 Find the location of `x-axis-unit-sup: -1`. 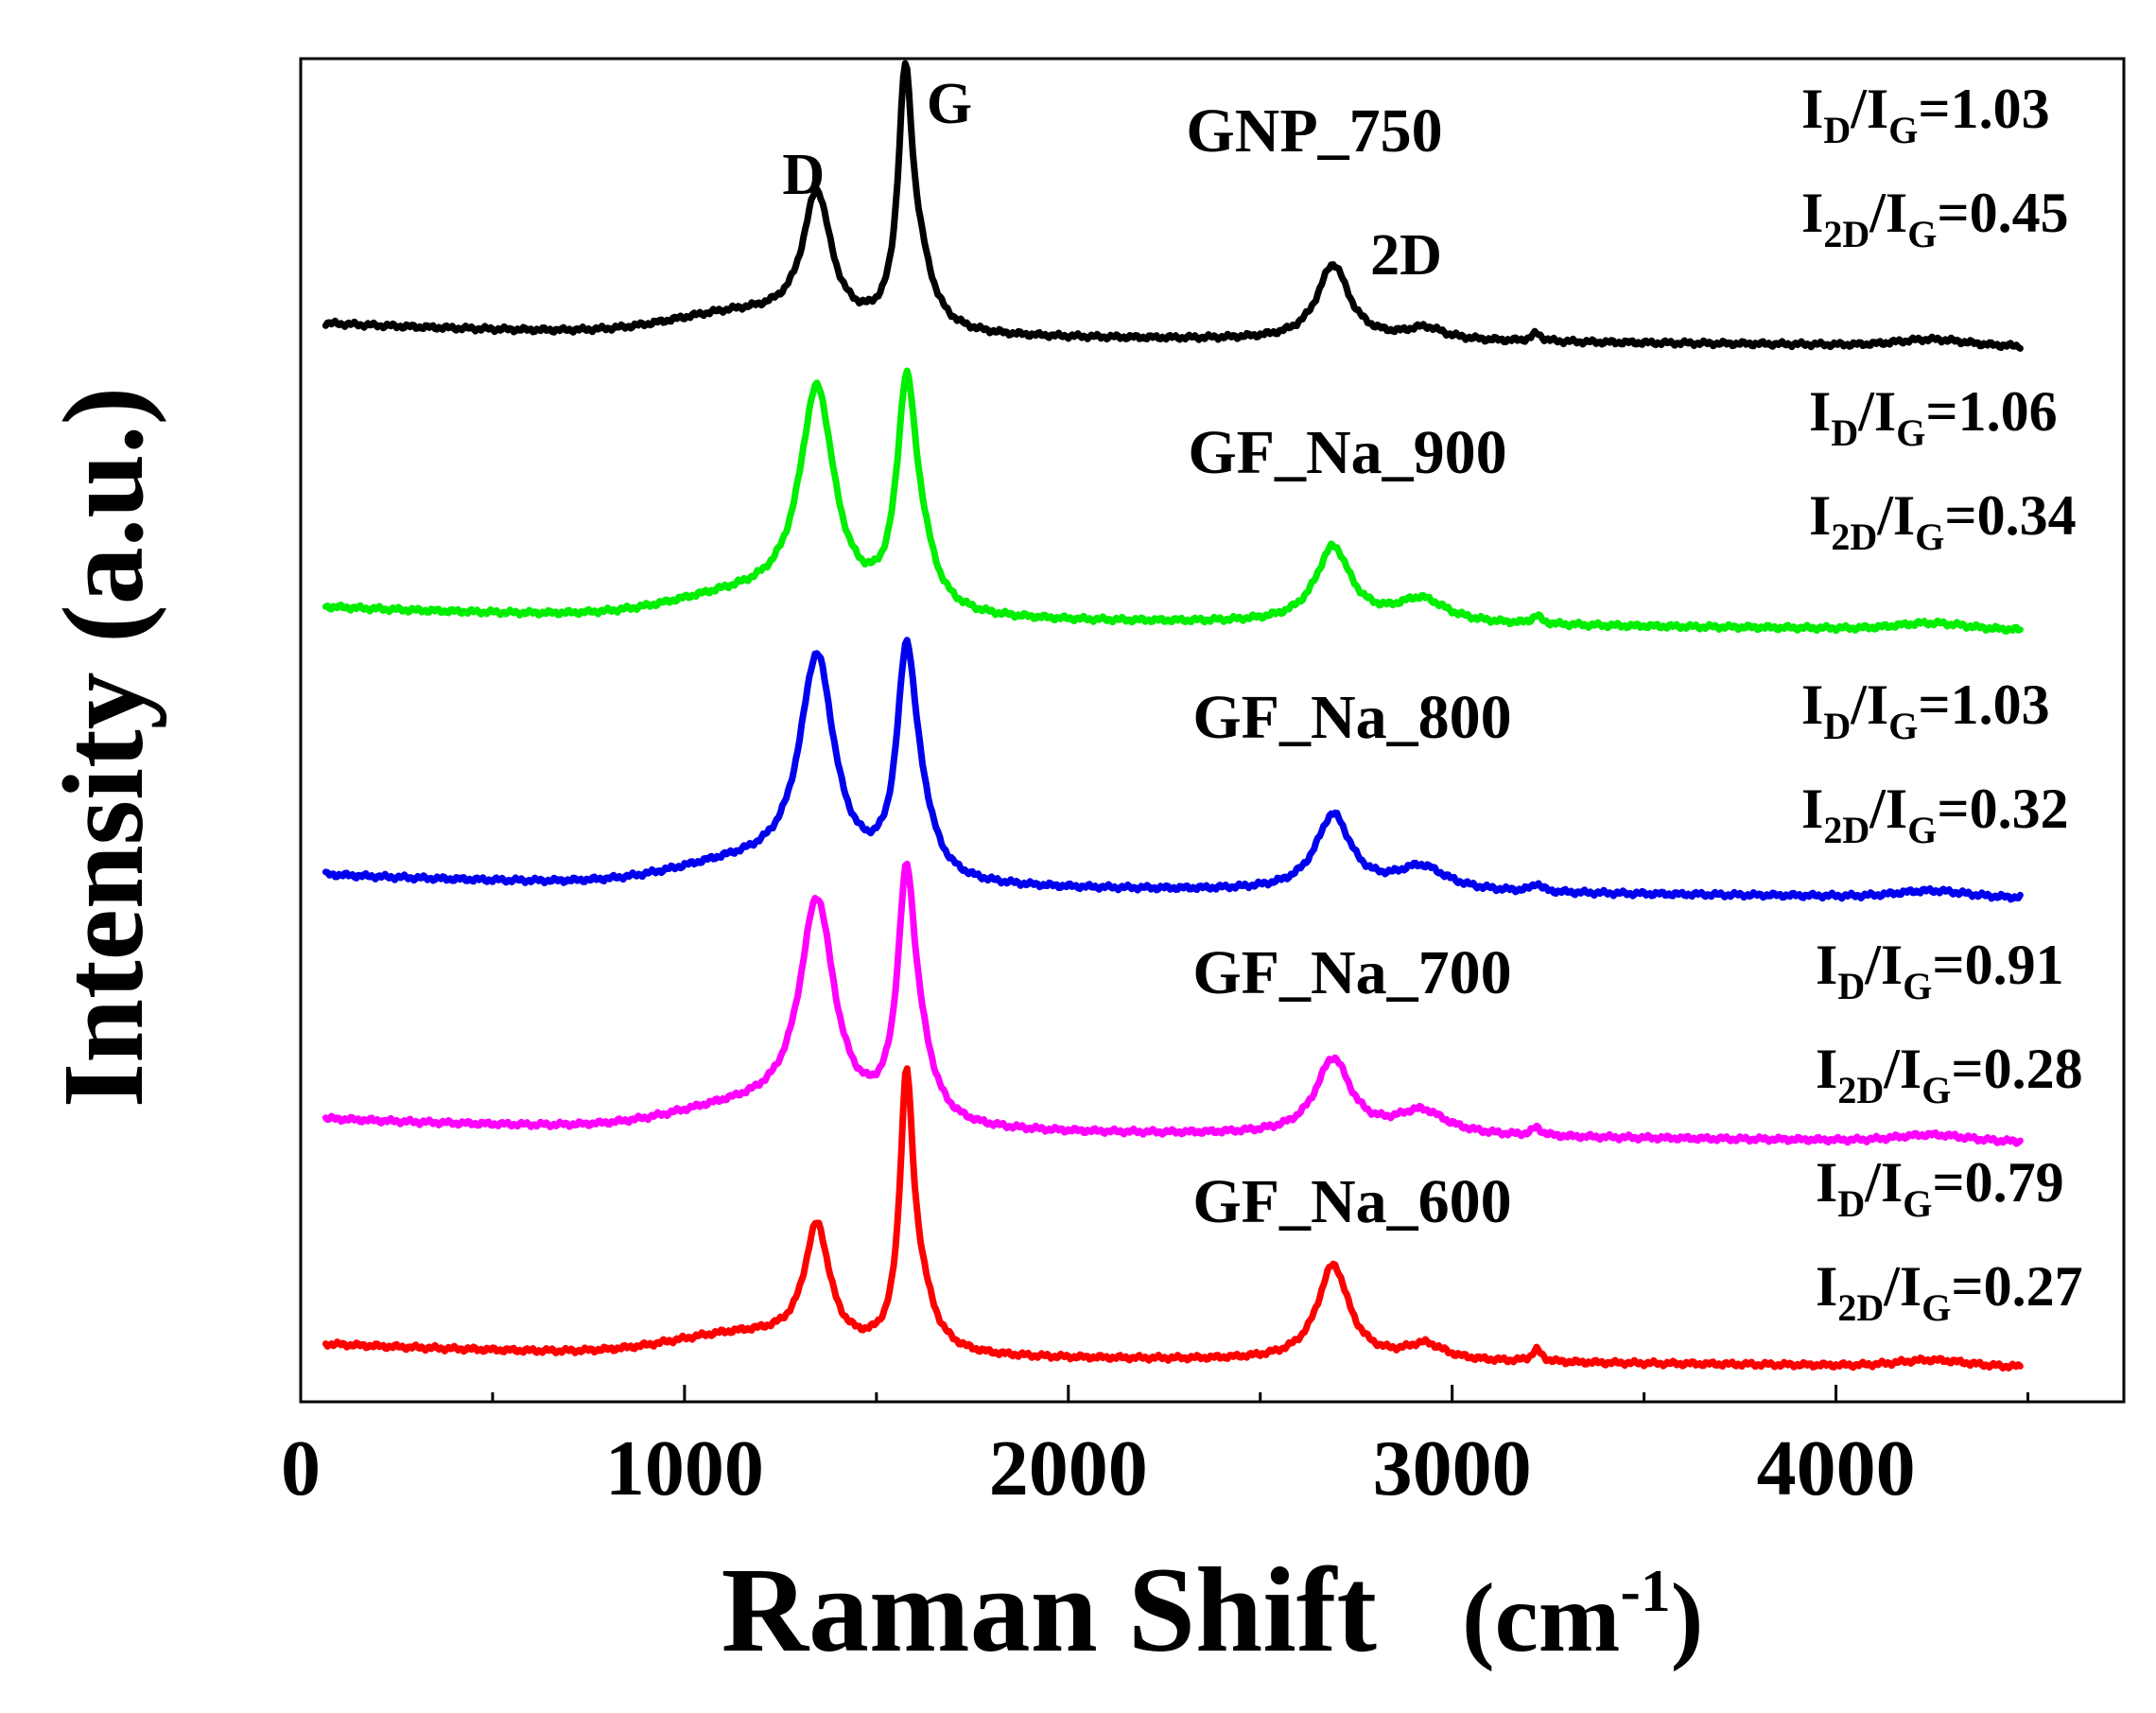

x-axis-unit-sup: -1 is located at coordinates (1645, 1590).